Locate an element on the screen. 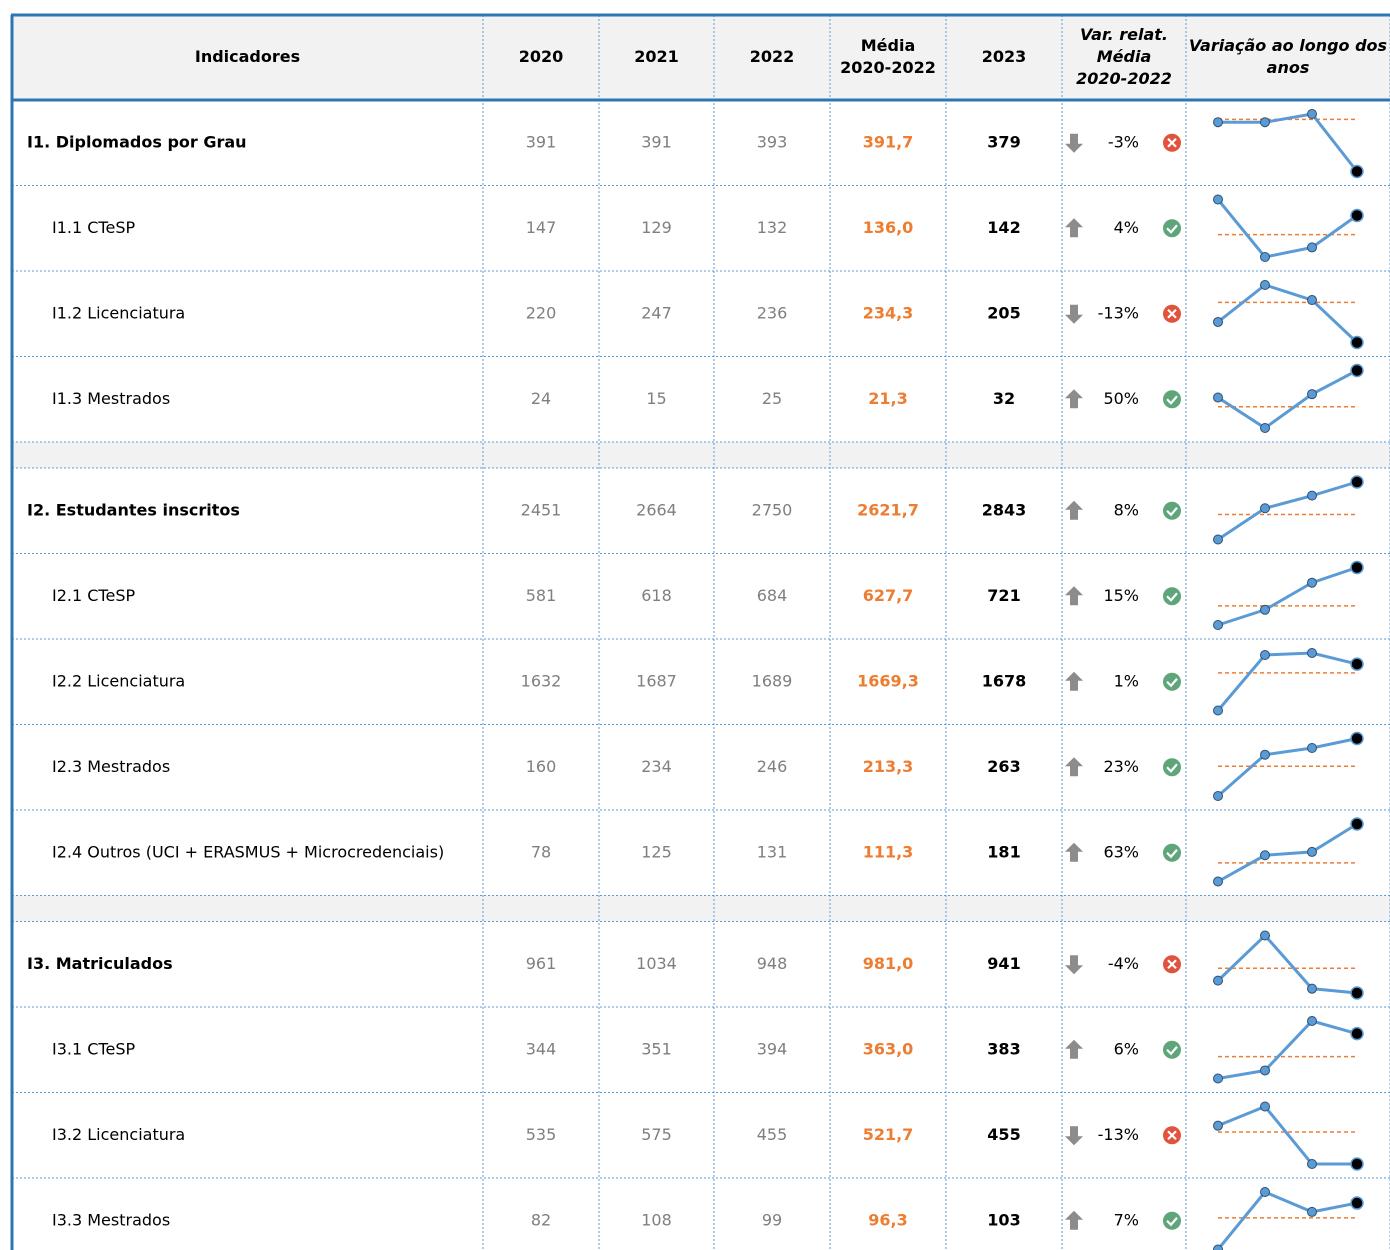  current-value: 142 is located at coordinates (1003, 227).